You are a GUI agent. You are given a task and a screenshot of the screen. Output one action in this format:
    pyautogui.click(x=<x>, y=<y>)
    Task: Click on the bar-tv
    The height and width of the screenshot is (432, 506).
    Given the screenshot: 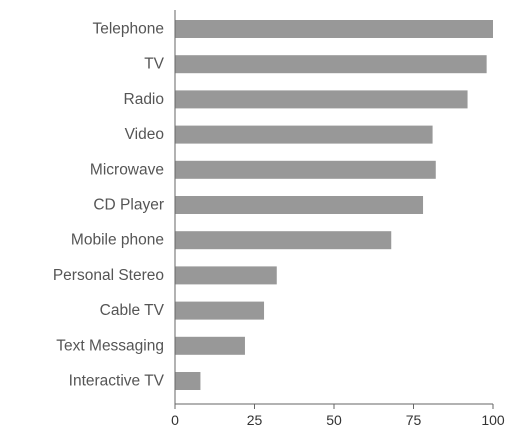 What is the action you would take?
    pyautogui.click(x=331, y=64)
    